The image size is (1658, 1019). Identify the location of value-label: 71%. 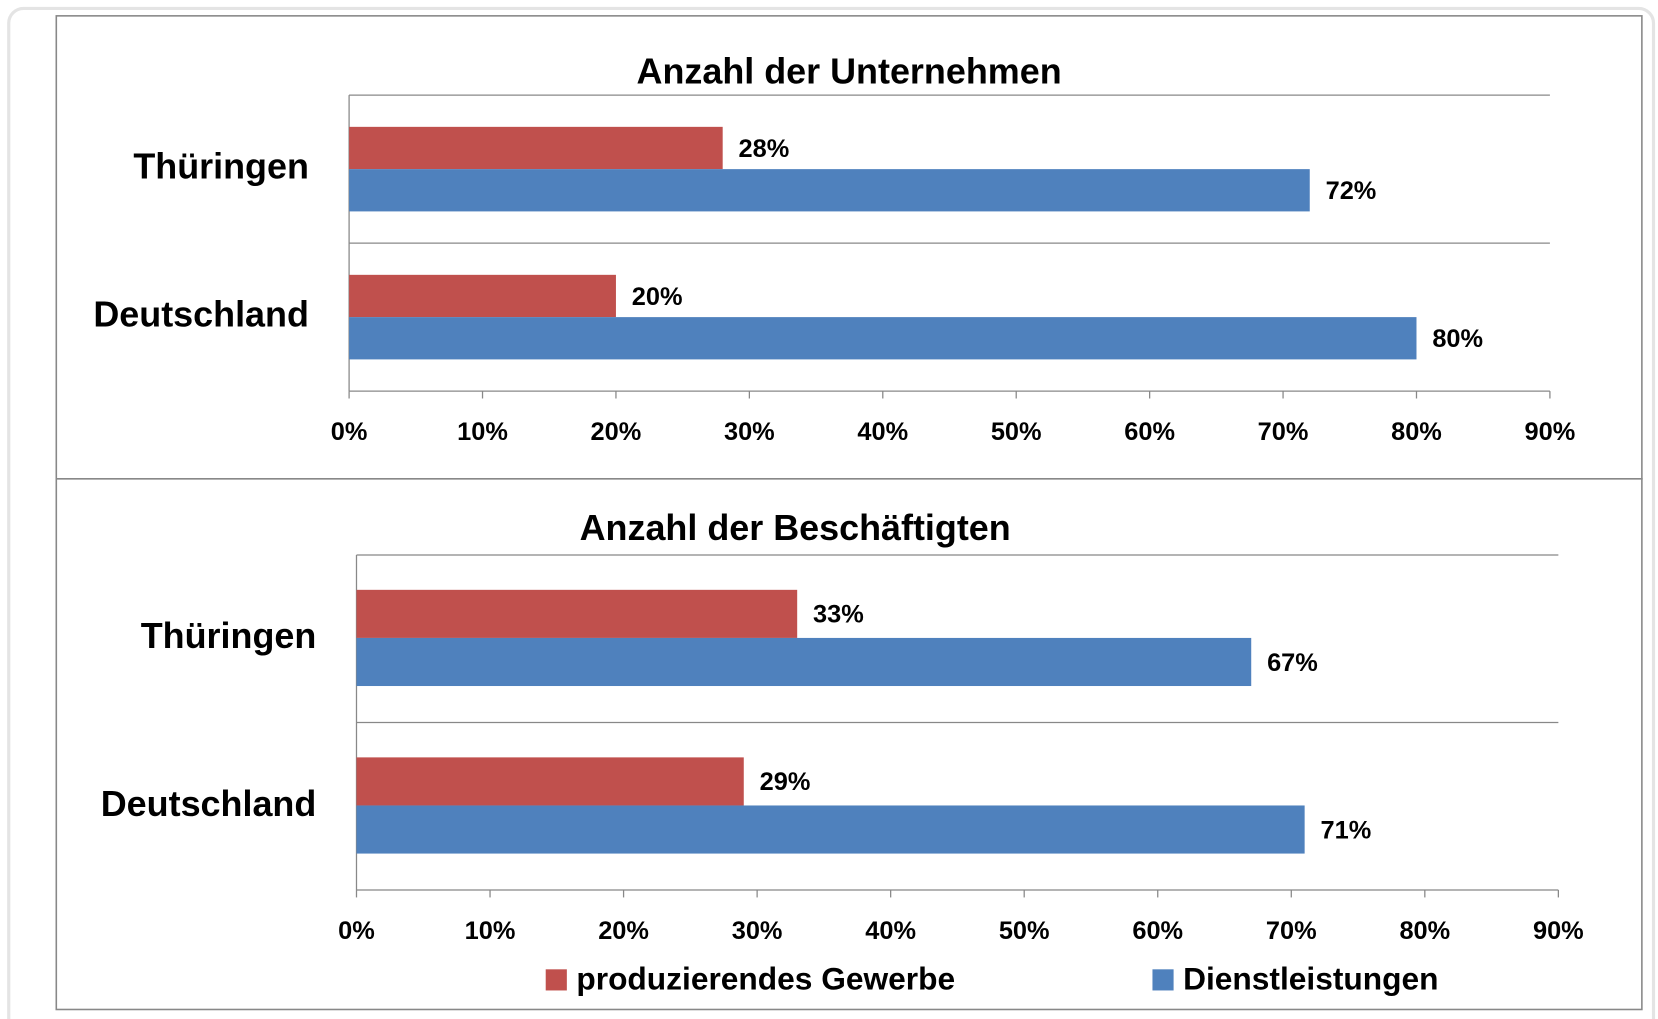
(1345, 830).